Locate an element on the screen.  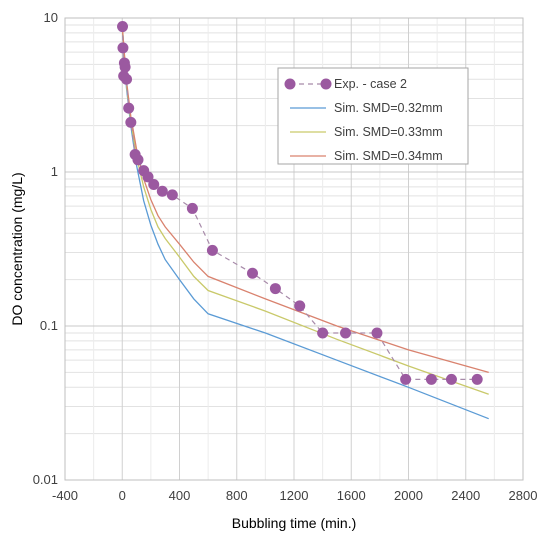
x-tick-label: 0 is located at coordinates (122, 495).